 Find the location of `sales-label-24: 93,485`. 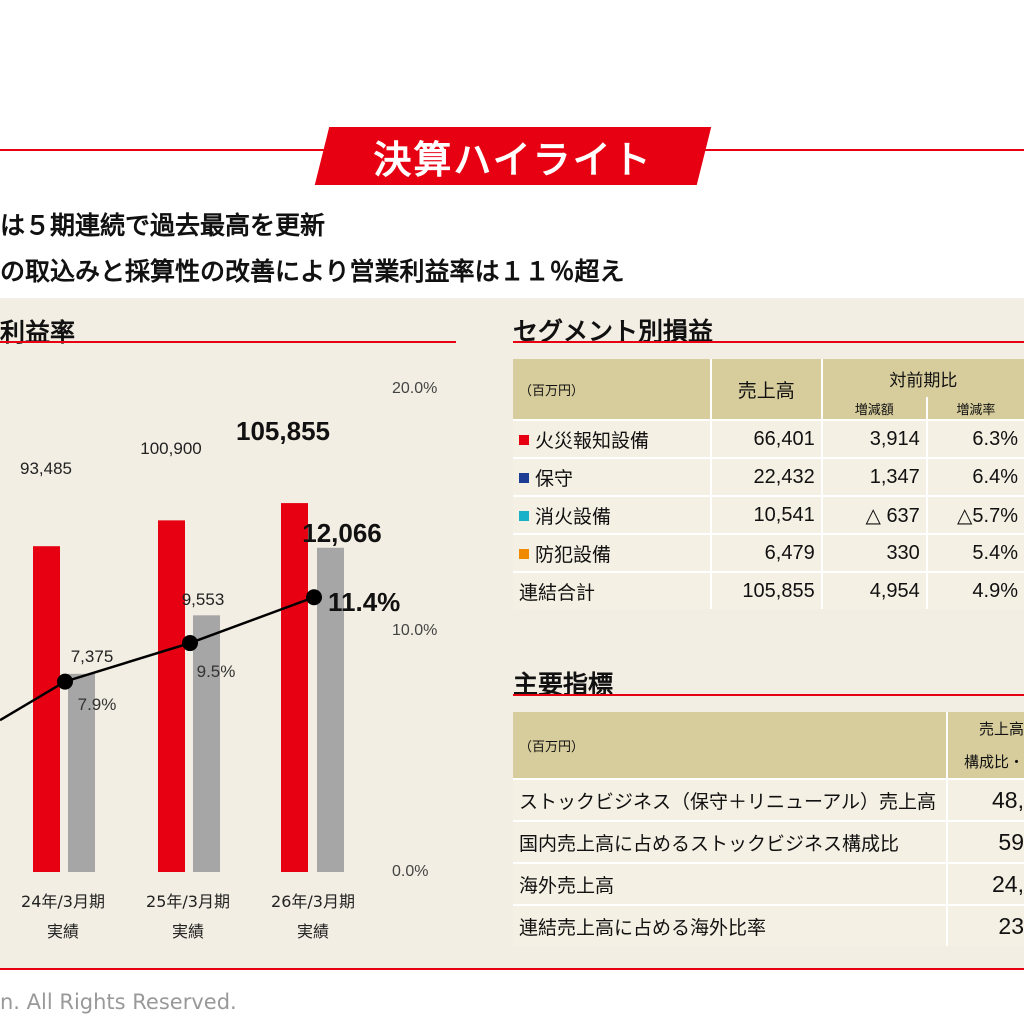

sales-label-24: 93,485 is located at coordinates (46, 468).